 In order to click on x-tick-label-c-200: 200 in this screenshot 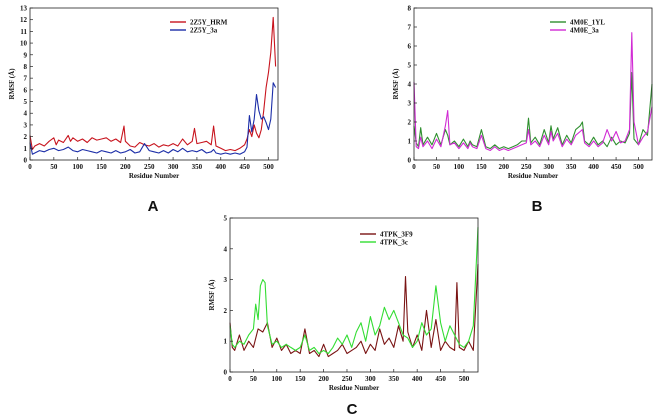, I will do `click(323, 379)`.